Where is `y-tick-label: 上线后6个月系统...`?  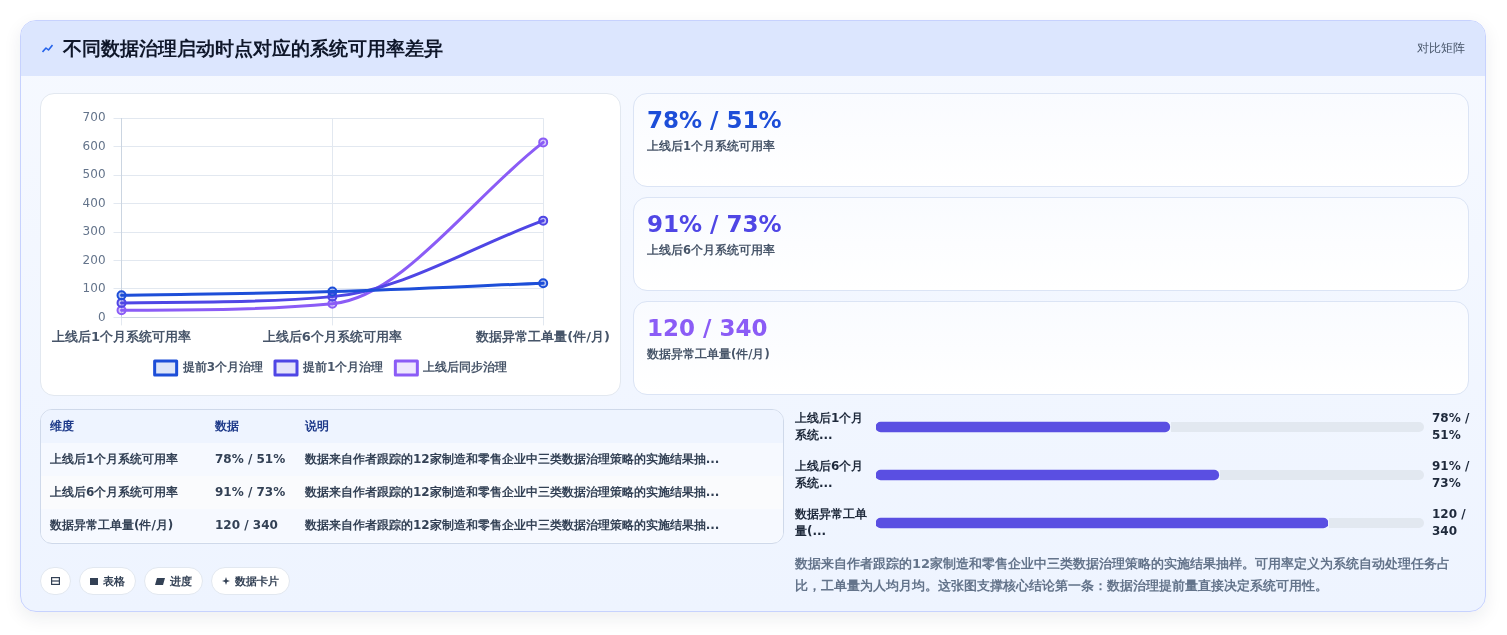
y-tick-label: 上线后6个月系统... is located at coordinates (830, 475).